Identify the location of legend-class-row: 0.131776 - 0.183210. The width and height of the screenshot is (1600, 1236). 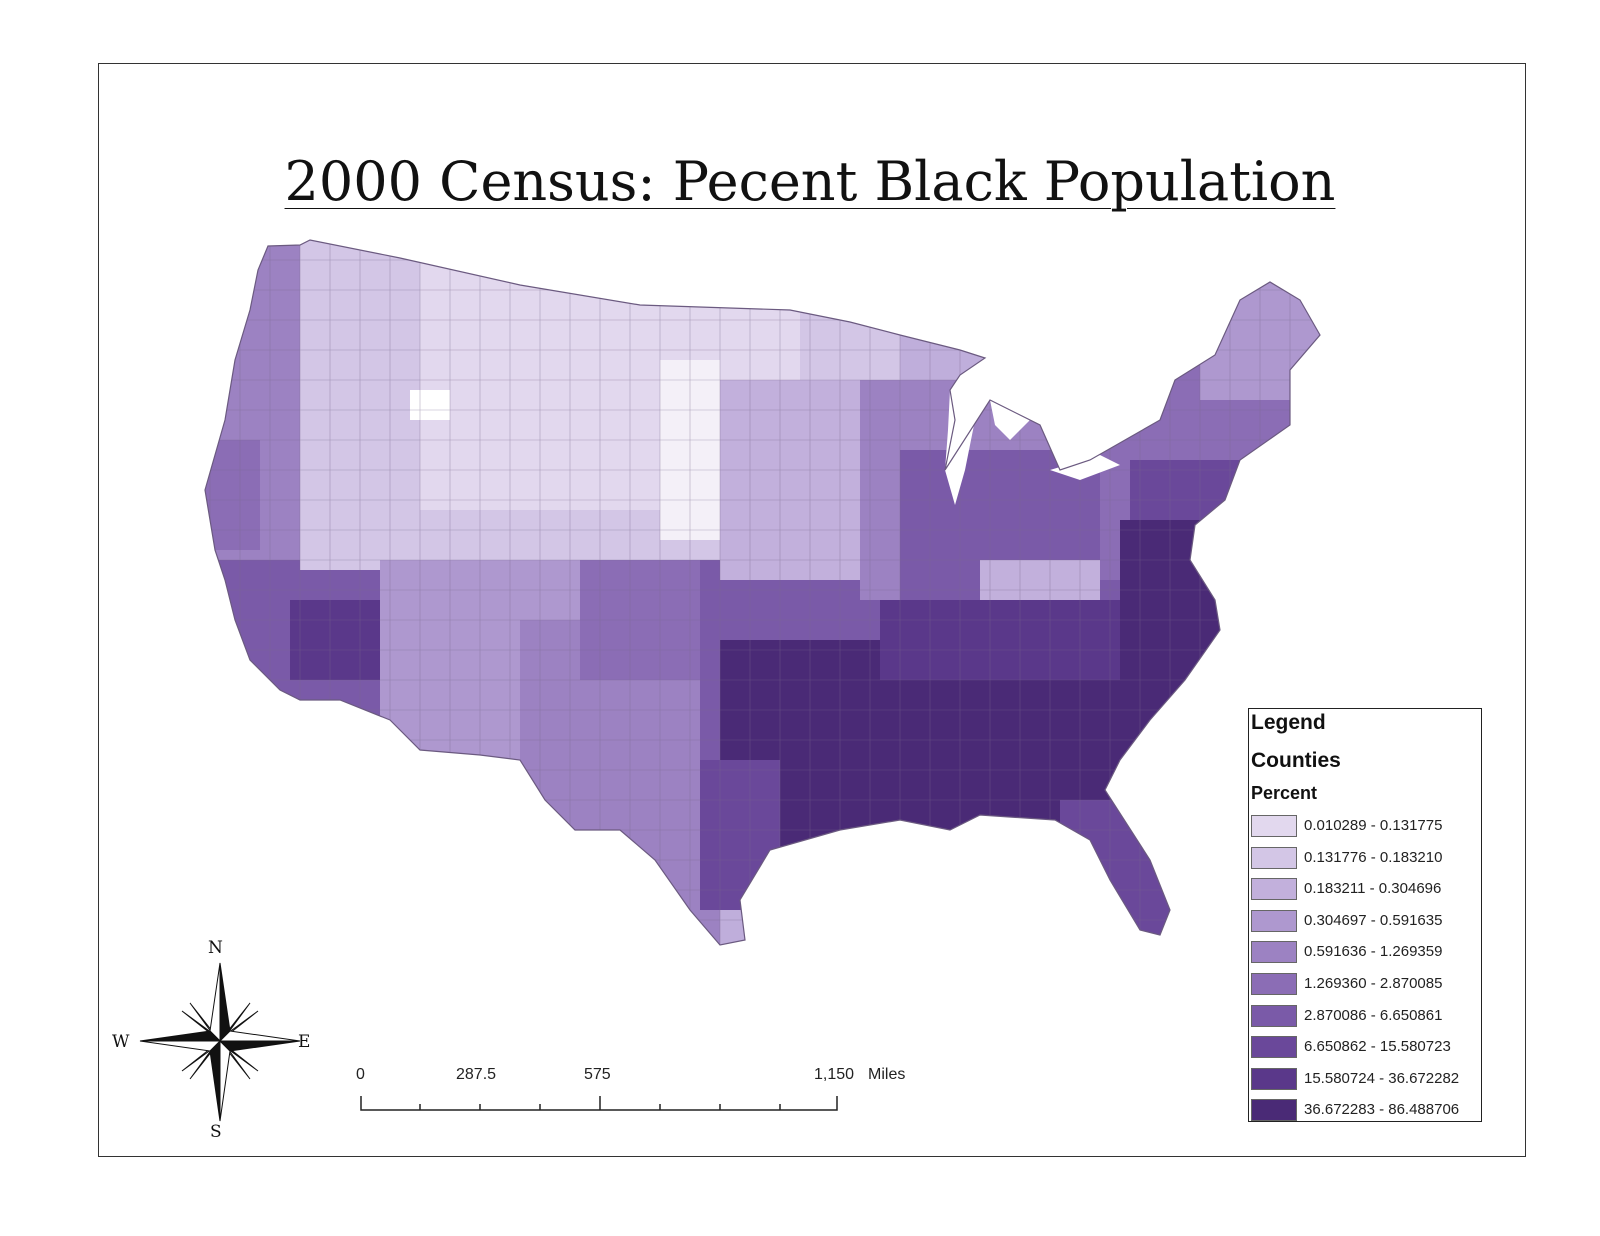
(1366, 857).